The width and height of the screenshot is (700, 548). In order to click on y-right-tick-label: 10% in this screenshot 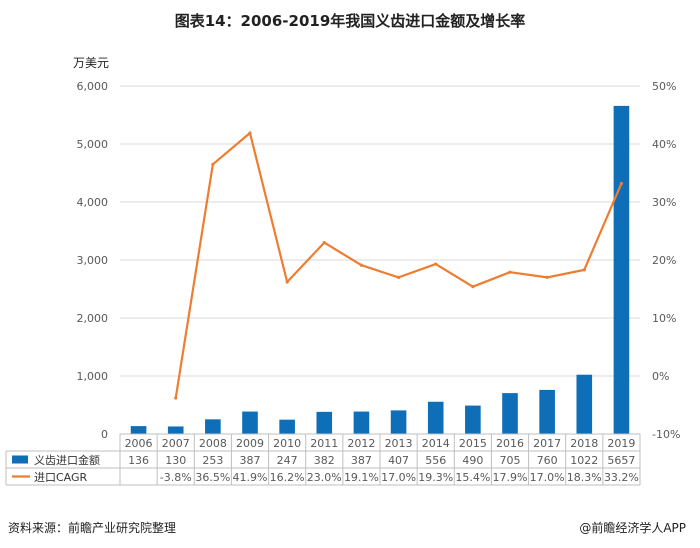, I will do `click(664, 318)`.